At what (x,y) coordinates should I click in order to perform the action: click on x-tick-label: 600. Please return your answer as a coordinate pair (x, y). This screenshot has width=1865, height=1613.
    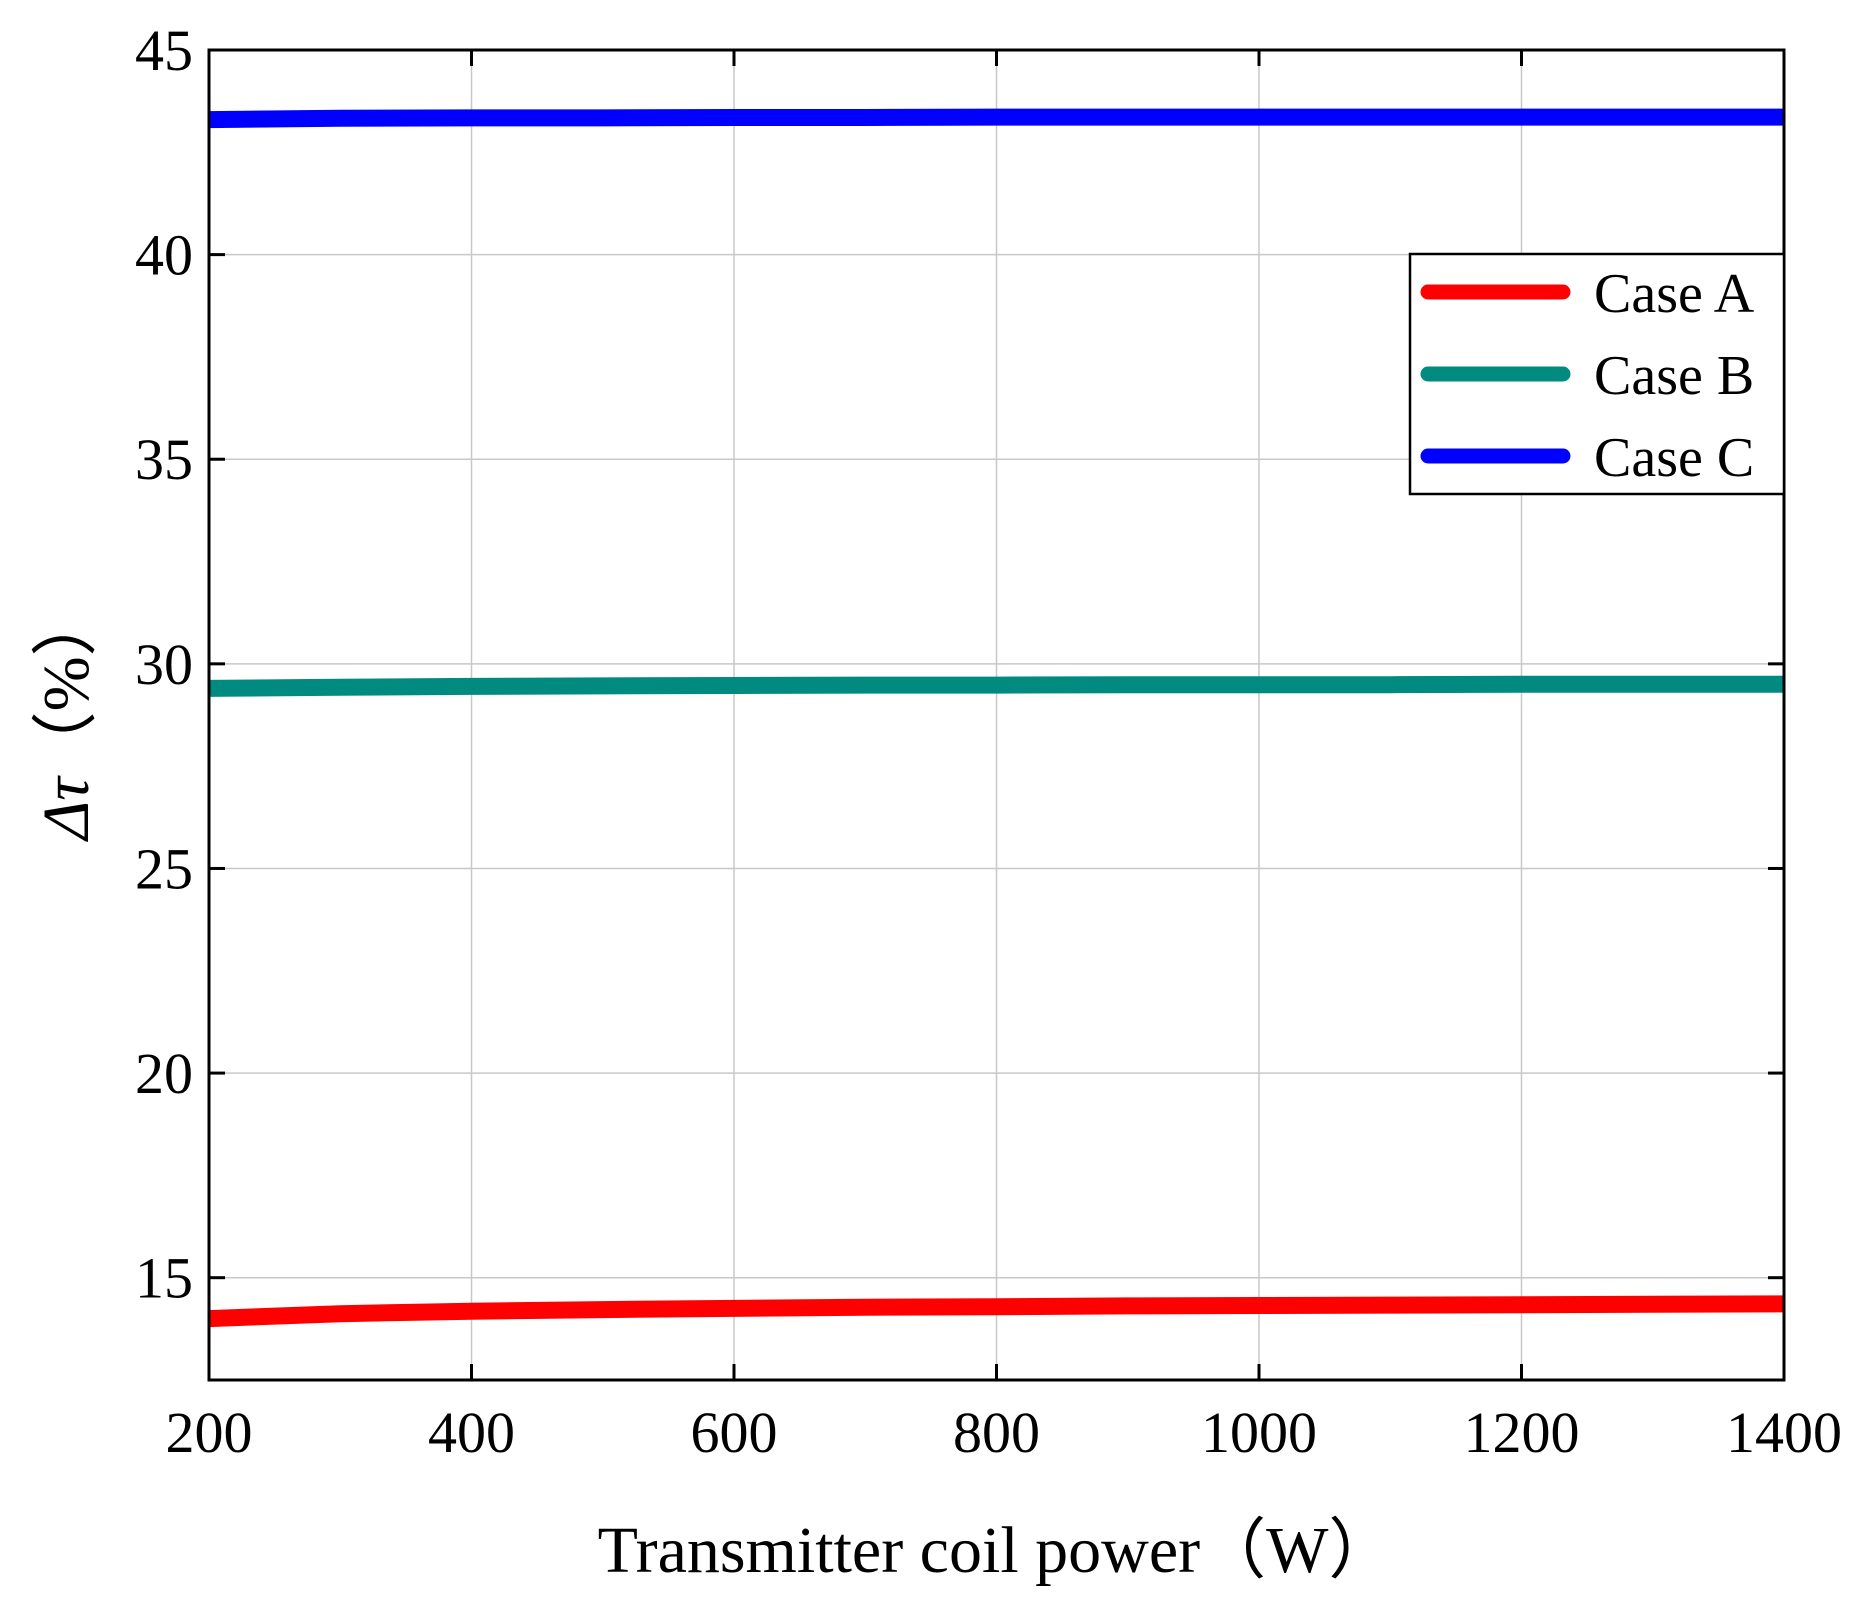
    Looking at the image, I should click on (734, 1432).